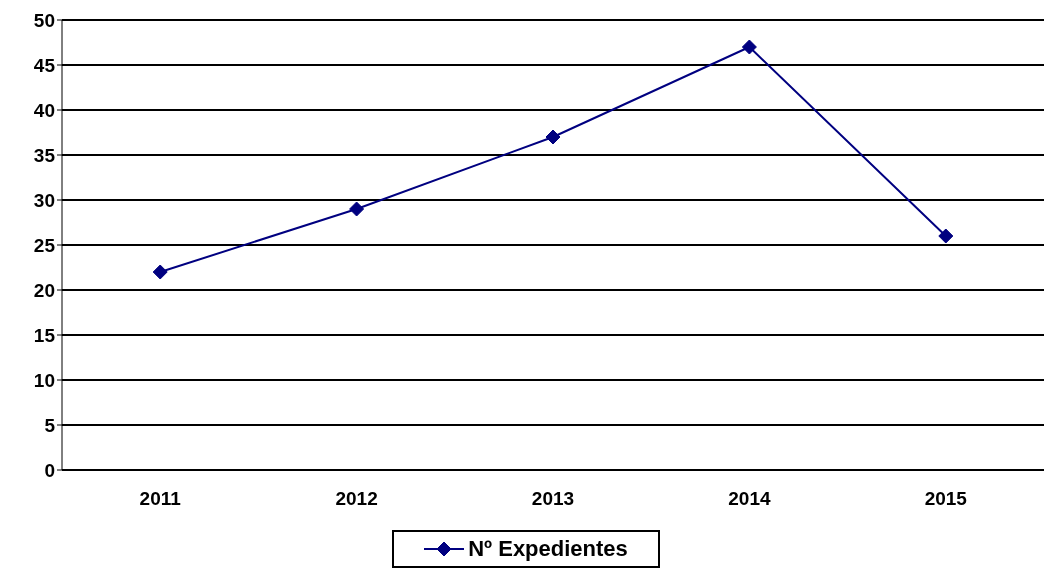 Image resolution: width=1052 pixels, height=586 pixels. Describe the element at coordinates (160, 499) in the screenshot. I see `x-tick-label: 2011` at that location.